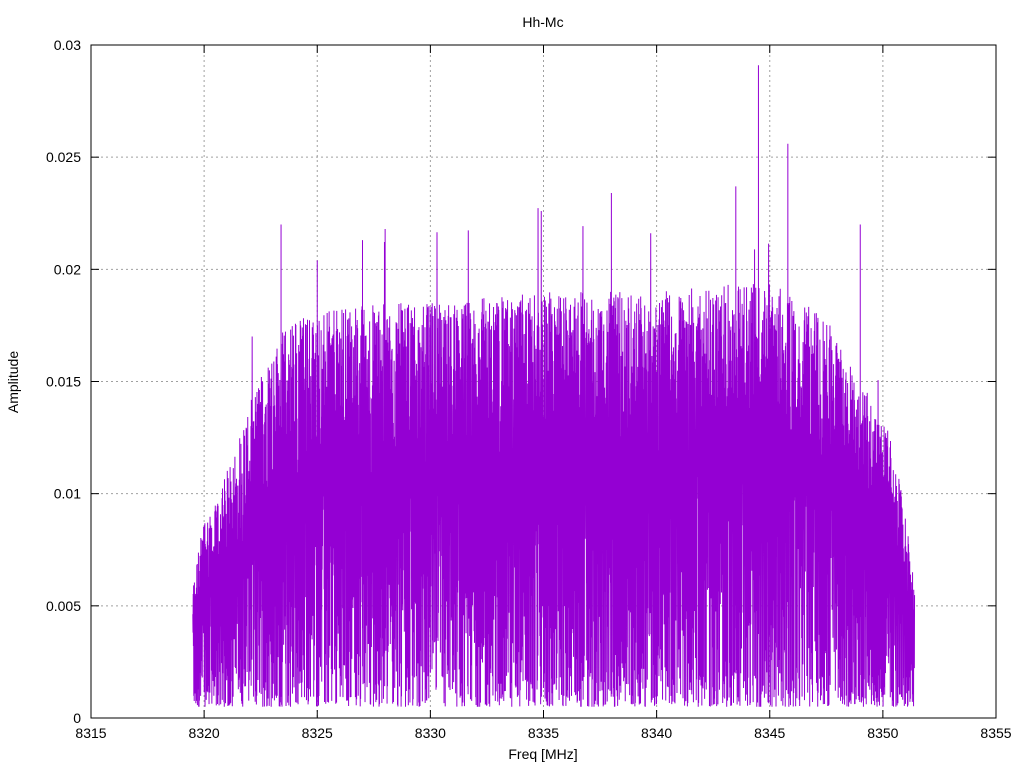  What do you see at coordinates (430, 733) in the screenshot?
I see `x-tick-label: 8330` at bounding box center [430, 733].